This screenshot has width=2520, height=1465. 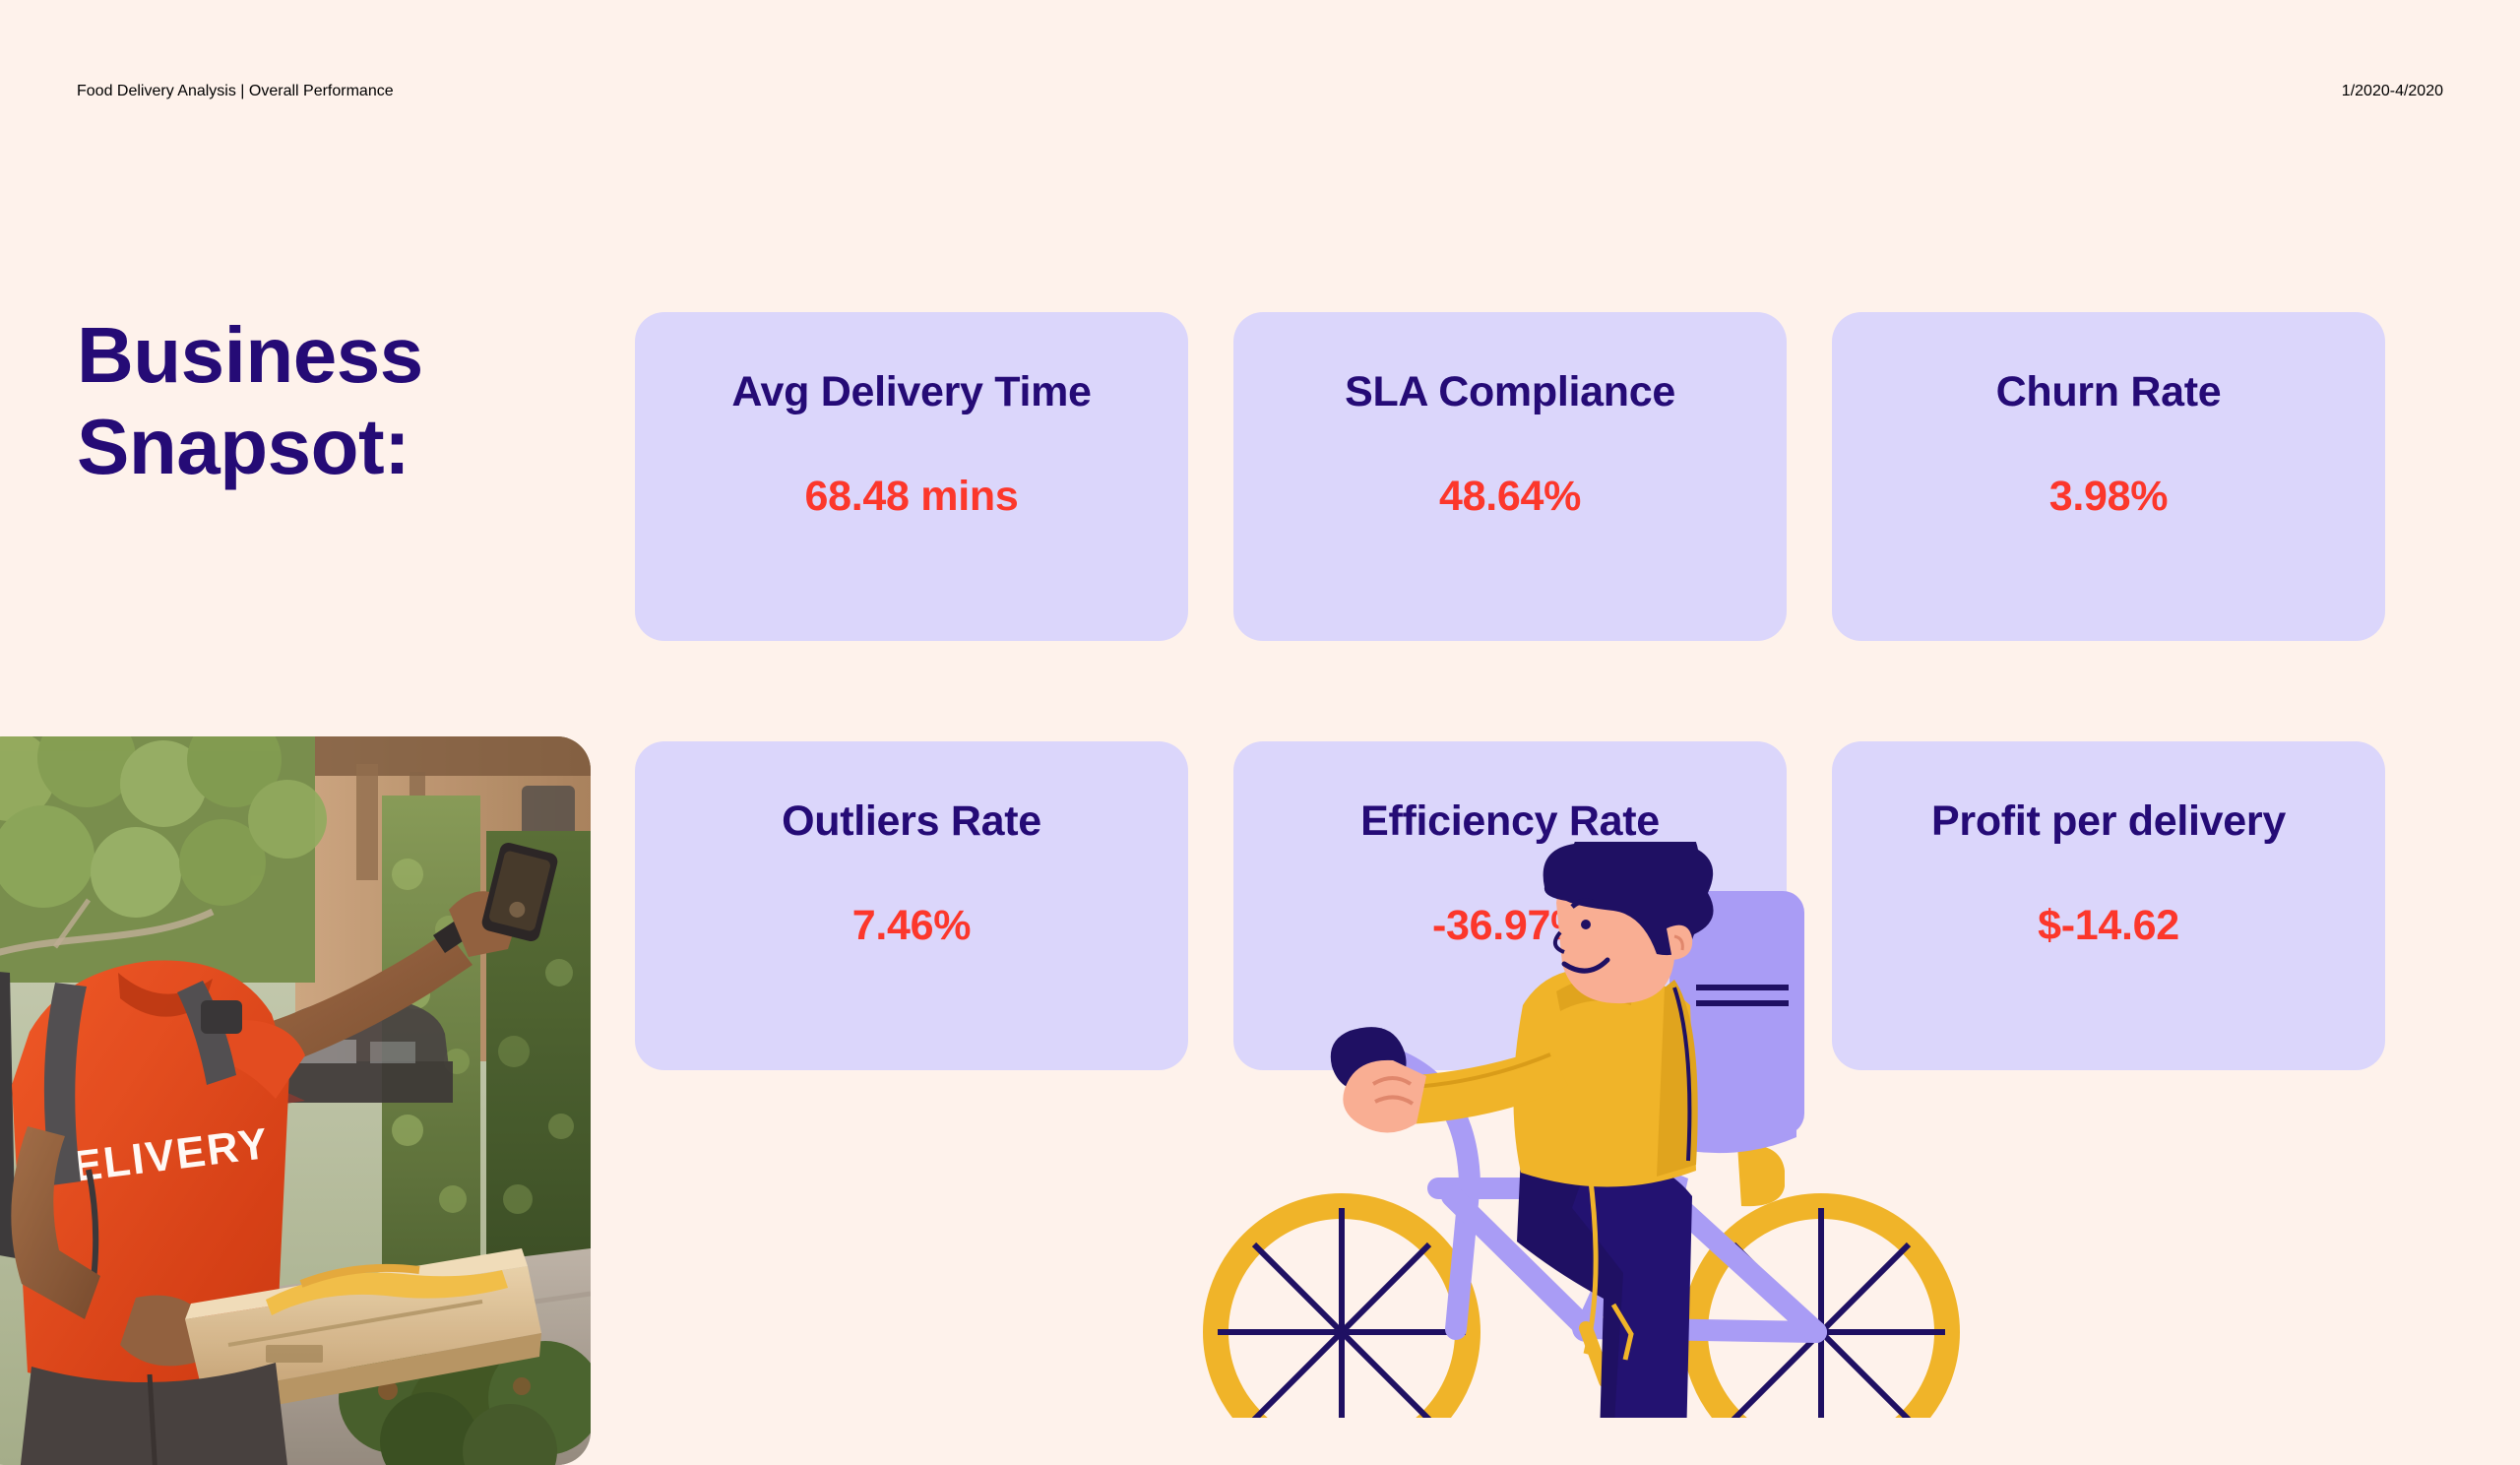 What do you see at coordinates (1595, 1193) in the screenshot?
I see `bicycle-frame` at bounding box center [1595, 1193].